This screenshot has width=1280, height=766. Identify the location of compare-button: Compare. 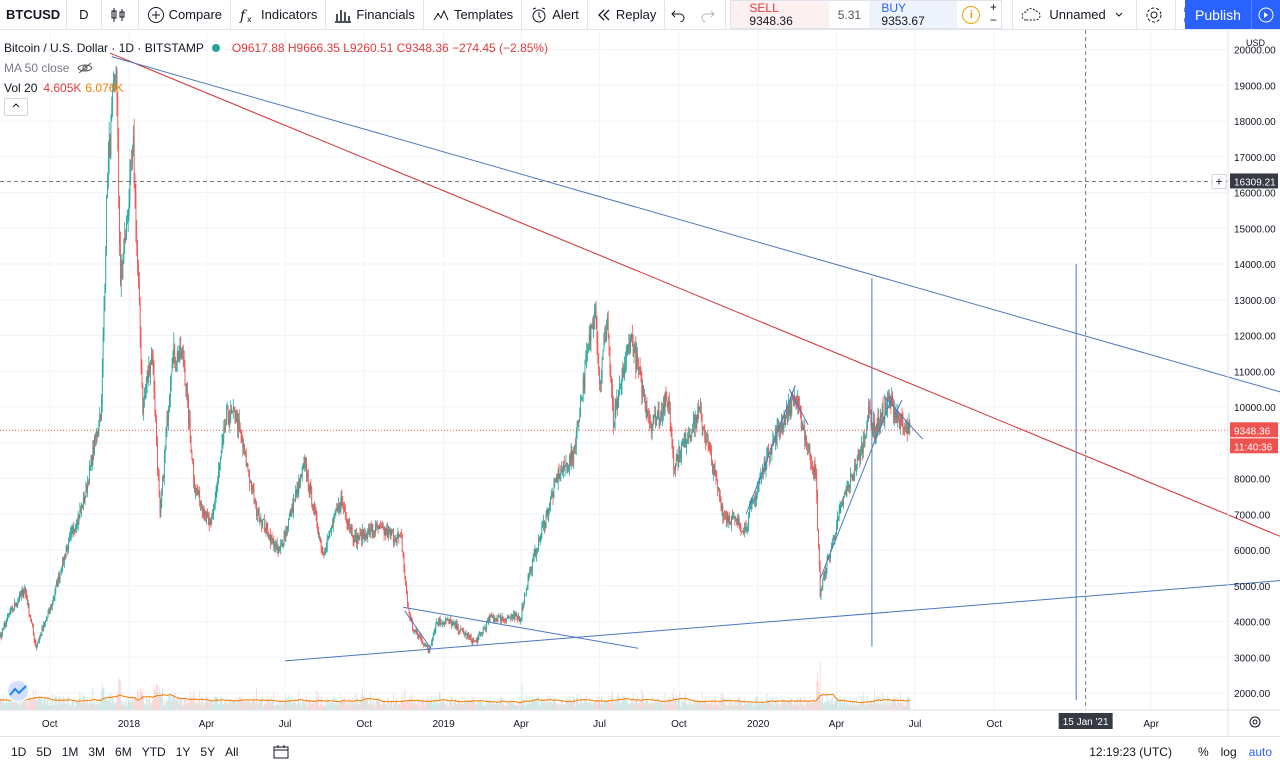
(185, 14).